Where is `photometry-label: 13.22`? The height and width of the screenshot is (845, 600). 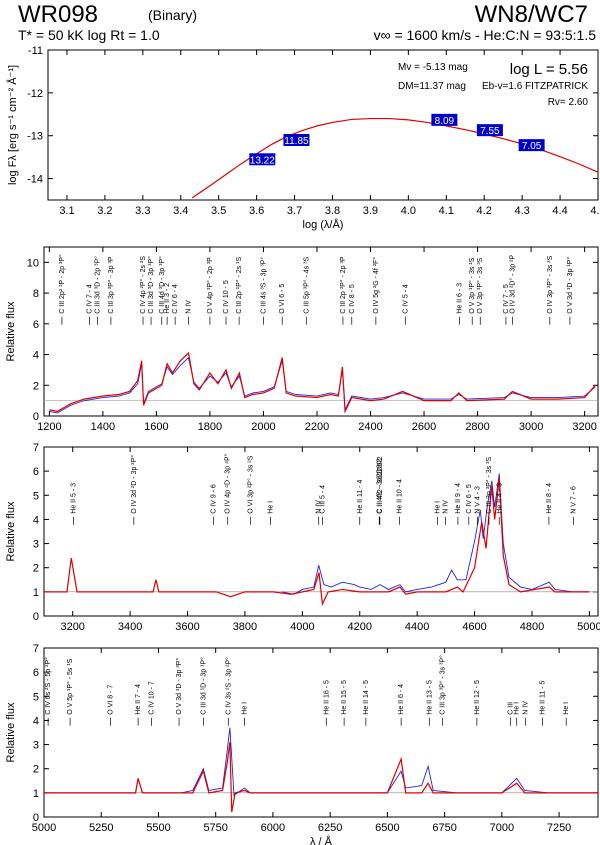 photometry-label: 13.22 is located at coordinates (262, 160).